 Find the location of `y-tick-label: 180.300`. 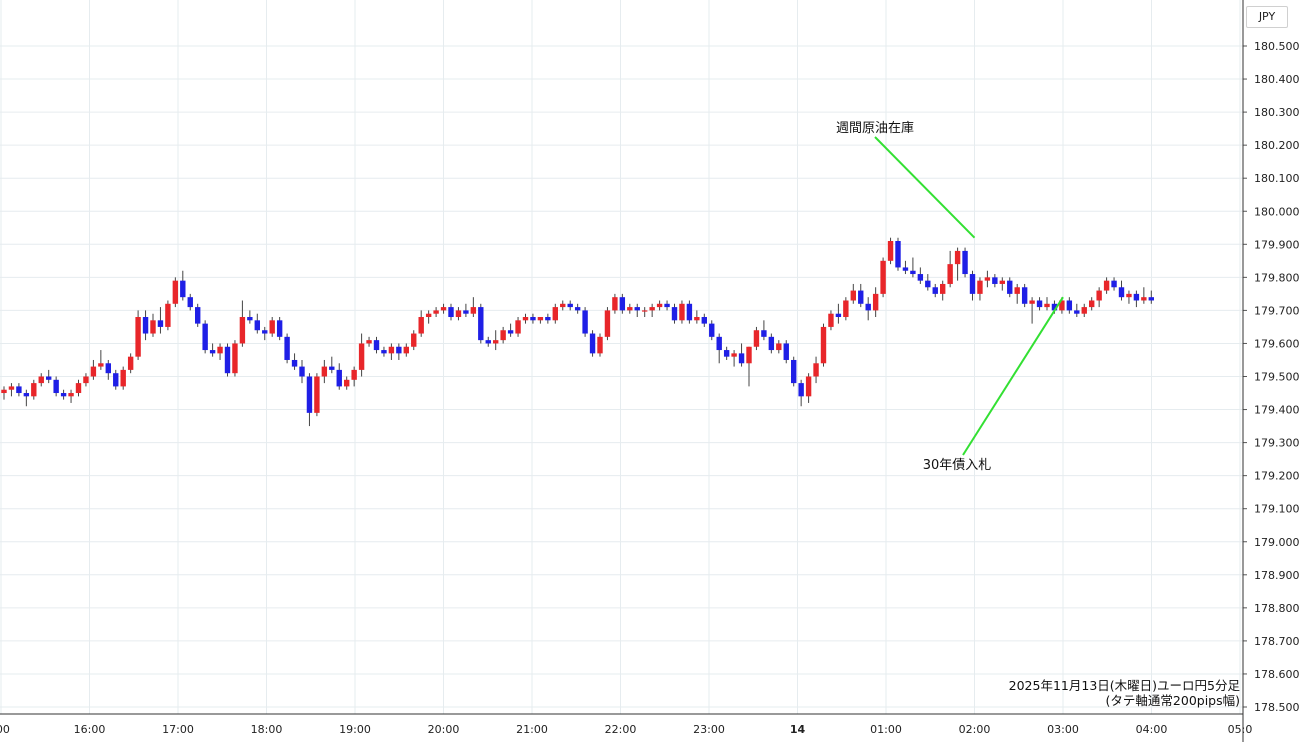

y-tick-label: 180.300 is located at coordinates (1277, 112).